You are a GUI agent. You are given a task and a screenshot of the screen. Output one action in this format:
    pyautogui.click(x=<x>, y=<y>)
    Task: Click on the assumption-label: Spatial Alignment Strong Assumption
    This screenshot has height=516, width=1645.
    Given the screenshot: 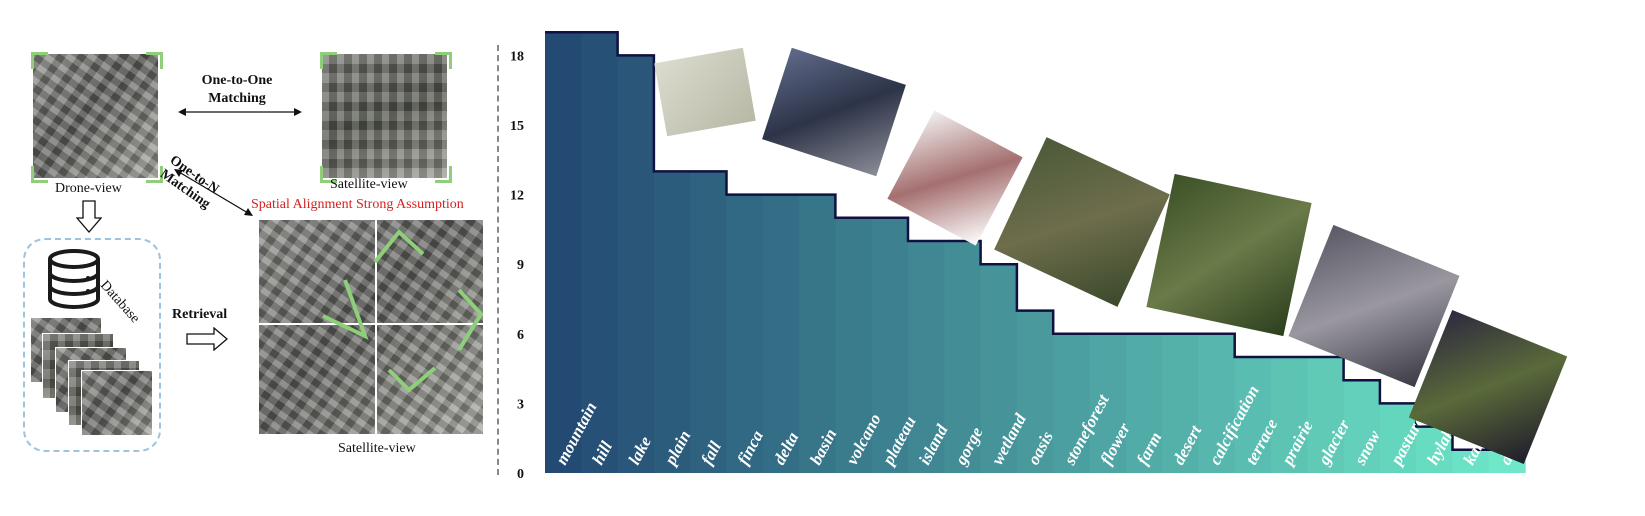 What is the action you would take?
    pyautogui.click(x=357, y=204)
    